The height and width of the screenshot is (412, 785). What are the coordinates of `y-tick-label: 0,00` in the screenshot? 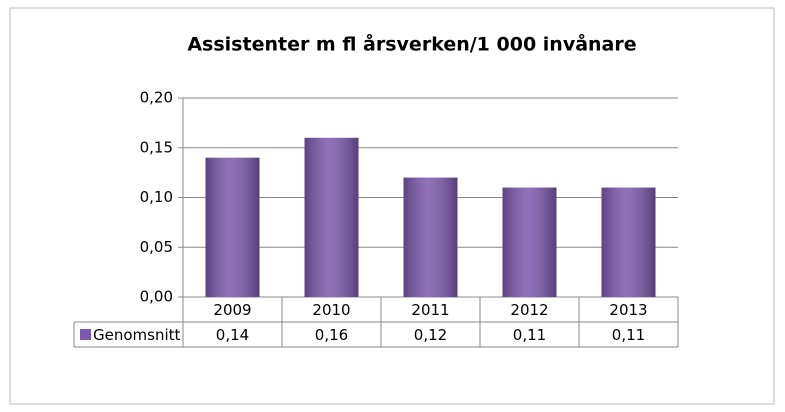 It's located at (156, 297).